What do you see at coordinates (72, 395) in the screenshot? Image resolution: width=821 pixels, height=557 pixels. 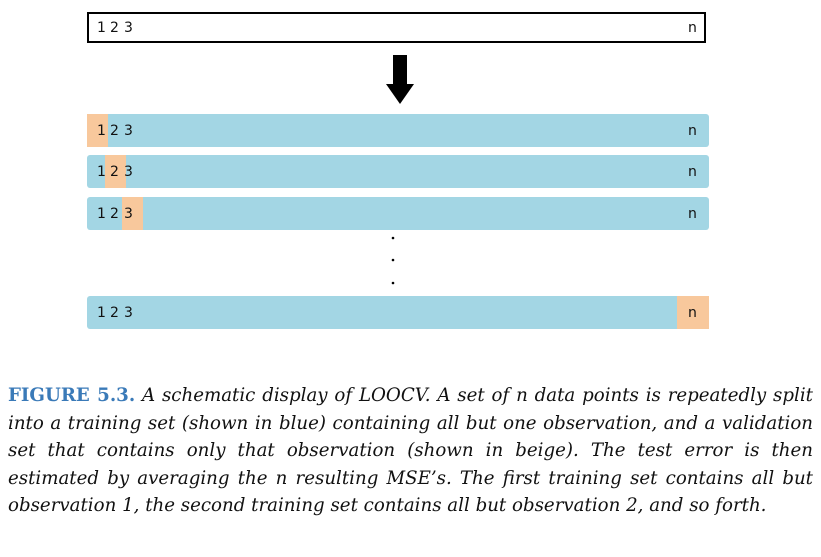 I see `caption-label: FIGURE 5.3.` at bounding box center [72, 395].